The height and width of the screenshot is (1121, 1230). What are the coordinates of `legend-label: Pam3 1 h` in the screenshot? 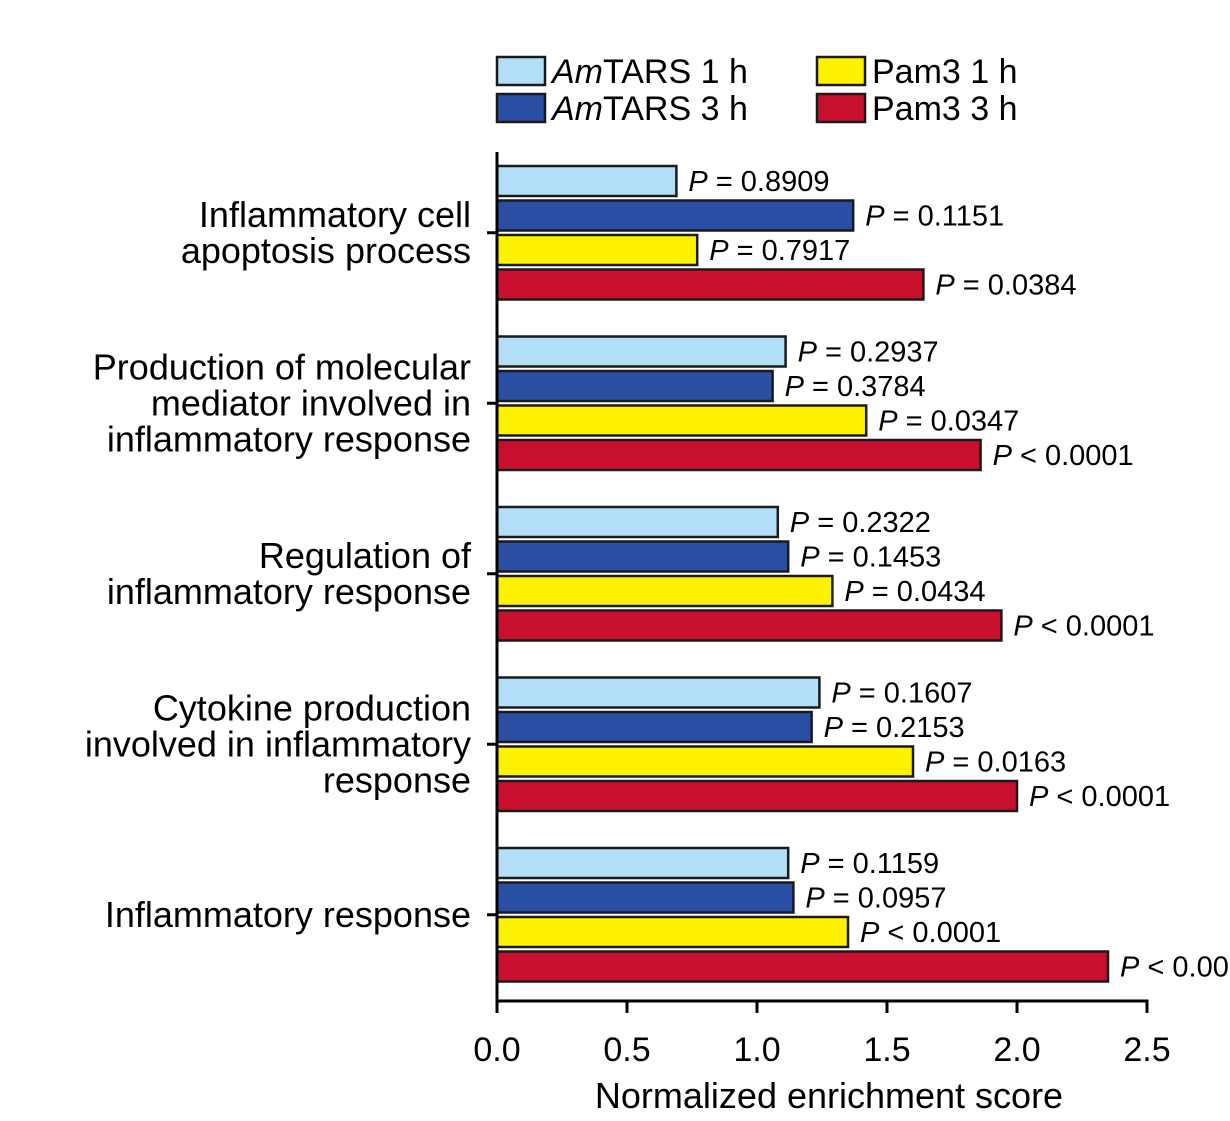 It's located at (945, 72).